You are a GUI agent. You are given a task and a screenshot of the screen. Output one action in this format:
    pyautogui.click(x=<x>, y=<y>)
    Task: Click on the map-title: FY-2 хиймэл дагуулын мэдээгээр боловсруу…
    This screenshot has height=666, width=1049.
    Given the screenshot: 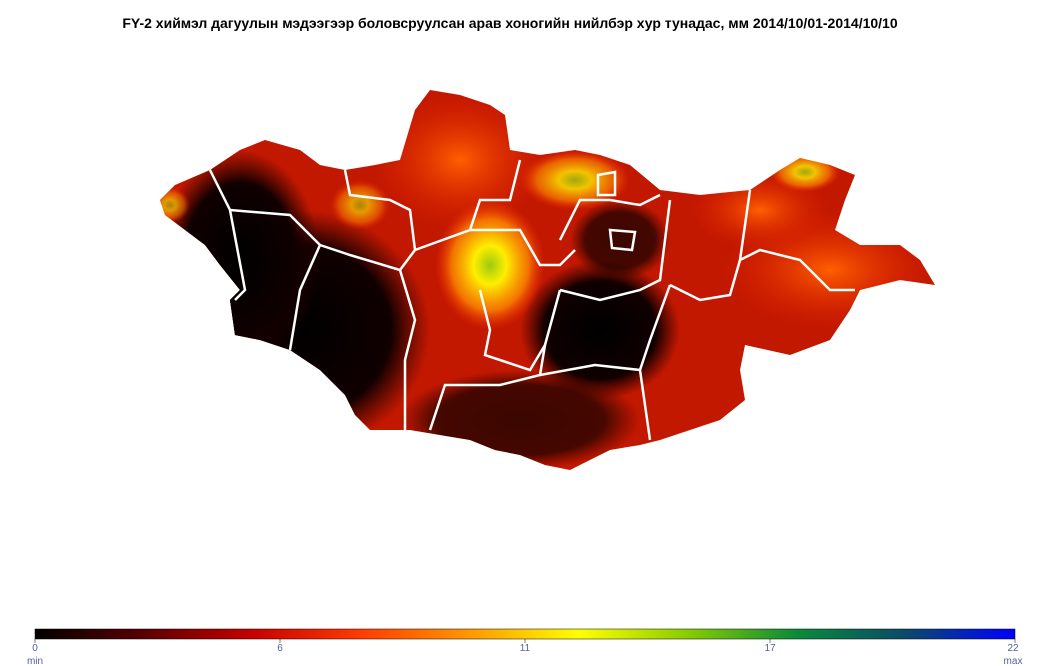 What is the action you would take?
    pyautogui.click(x=509, y=23)
    